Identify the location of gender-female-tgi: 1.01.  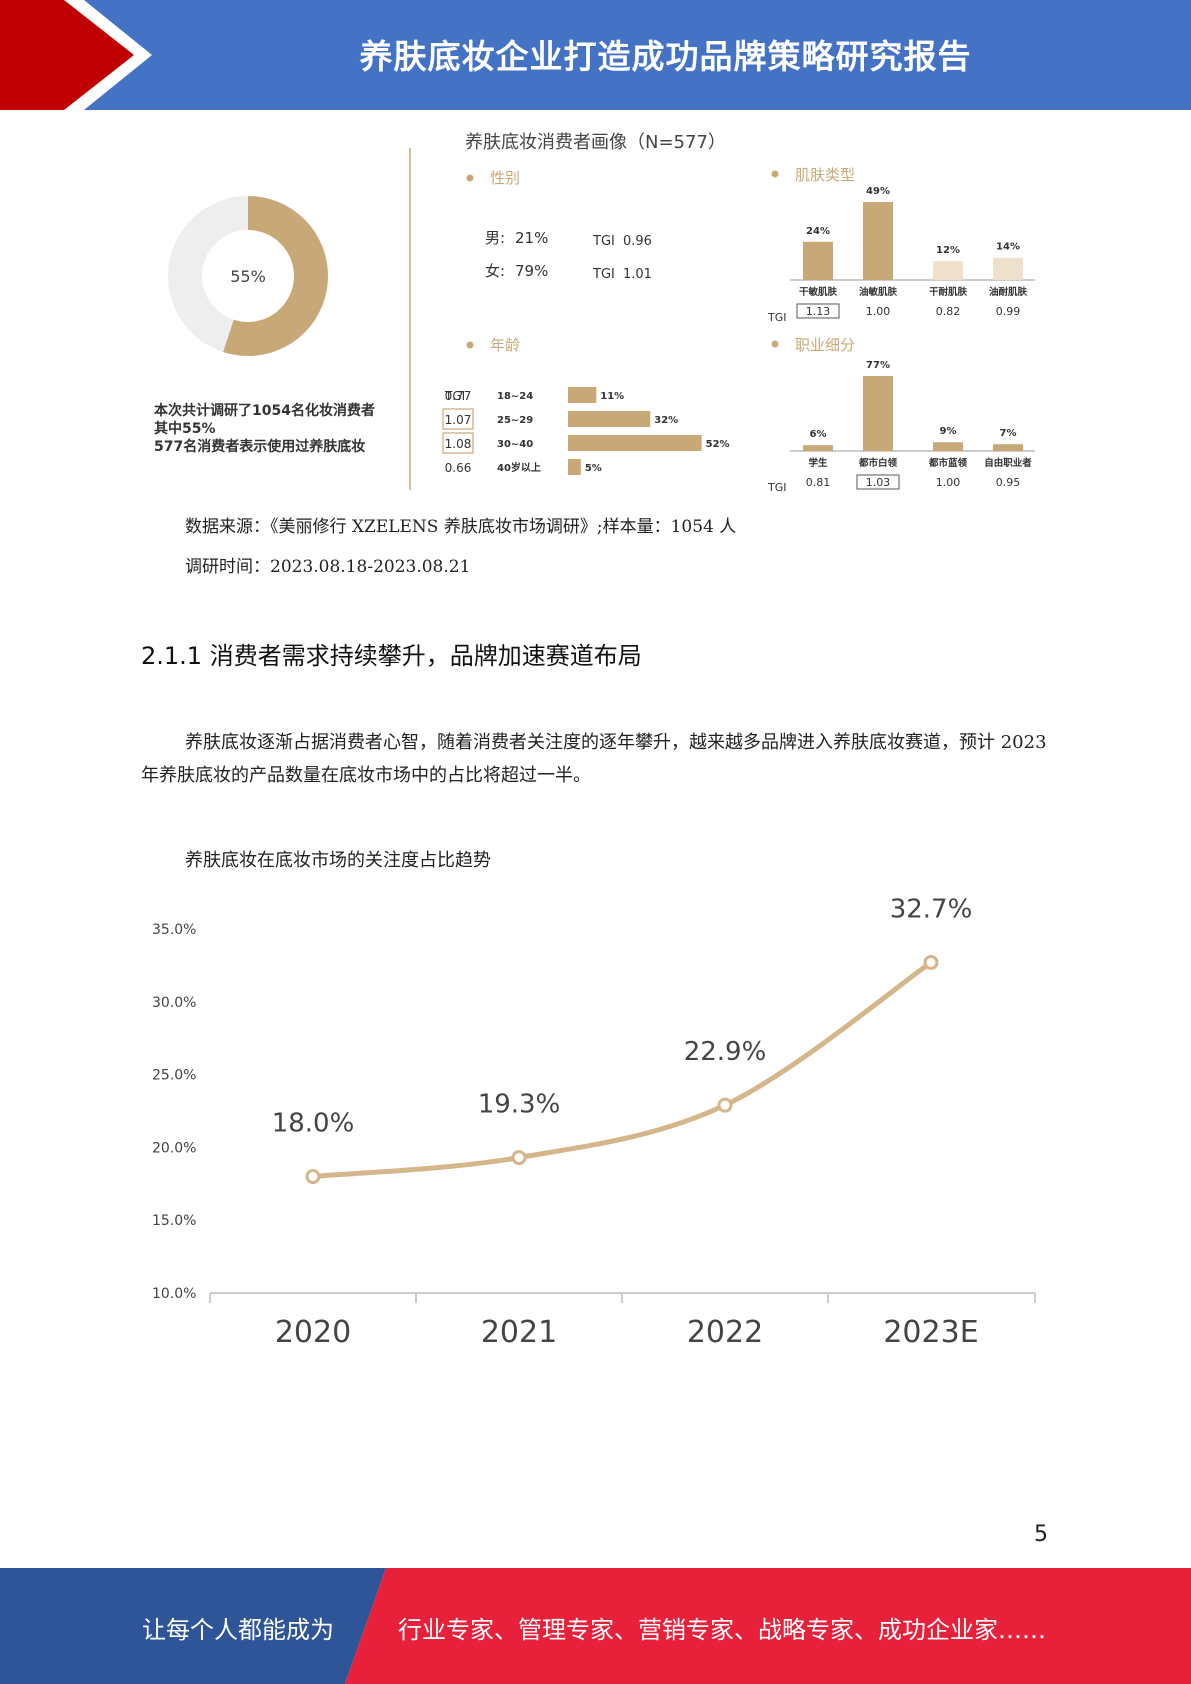
(637, 274).